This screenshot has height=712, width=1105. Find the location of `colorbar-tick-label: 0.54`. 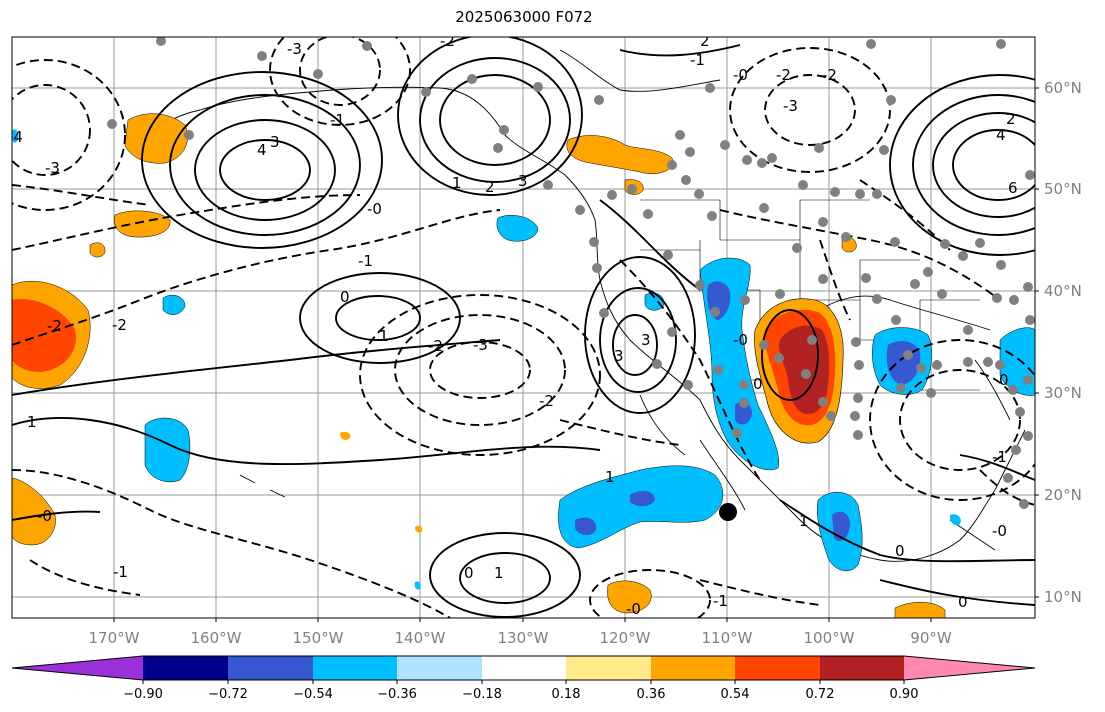

colorbar-tick-label: 0.54 is located at coordinates (735, 694).